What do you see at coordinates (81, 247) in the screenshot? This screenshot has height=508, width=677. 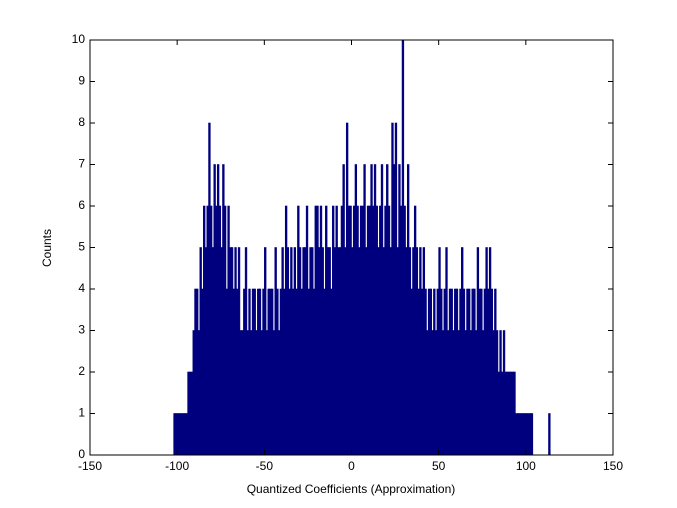 I see `y-tick-label: 5` at bounding box center [81, 247].